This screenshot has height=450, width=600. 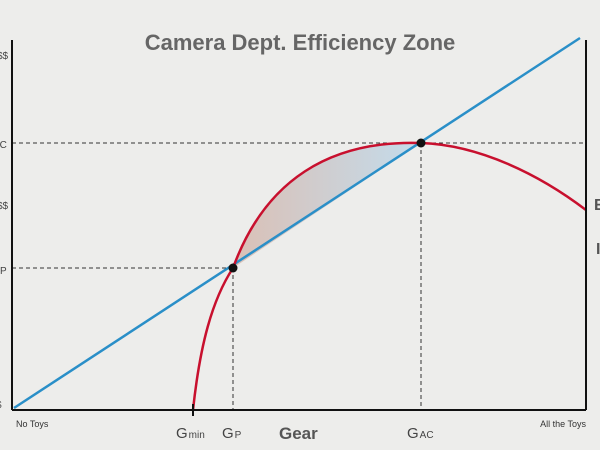 What do you see at coordinates (32, 424) in the screenshot?
I see `x-left-end-label: No Toys` at bounding box center [32, 424].